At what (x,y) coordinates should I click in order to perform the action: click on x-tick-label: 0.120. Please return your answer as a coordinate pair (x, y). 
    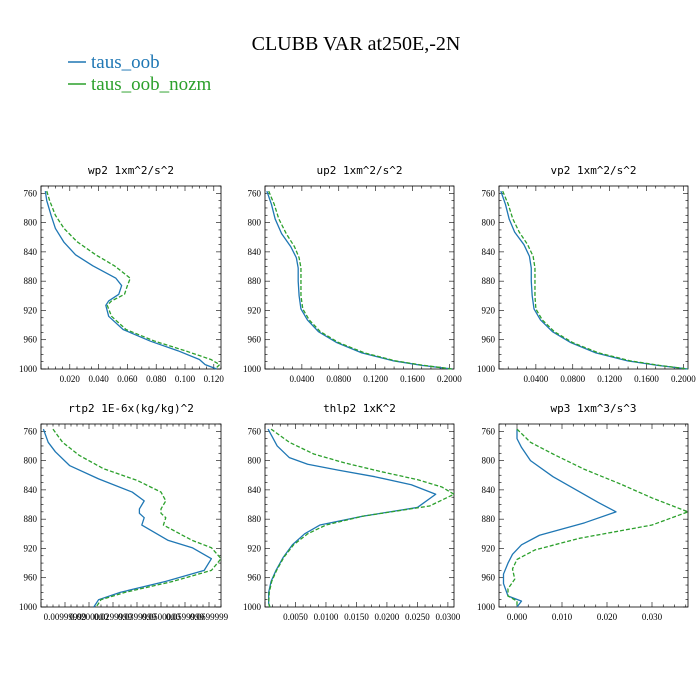
    Looking at the image, I should click on (214, 379).